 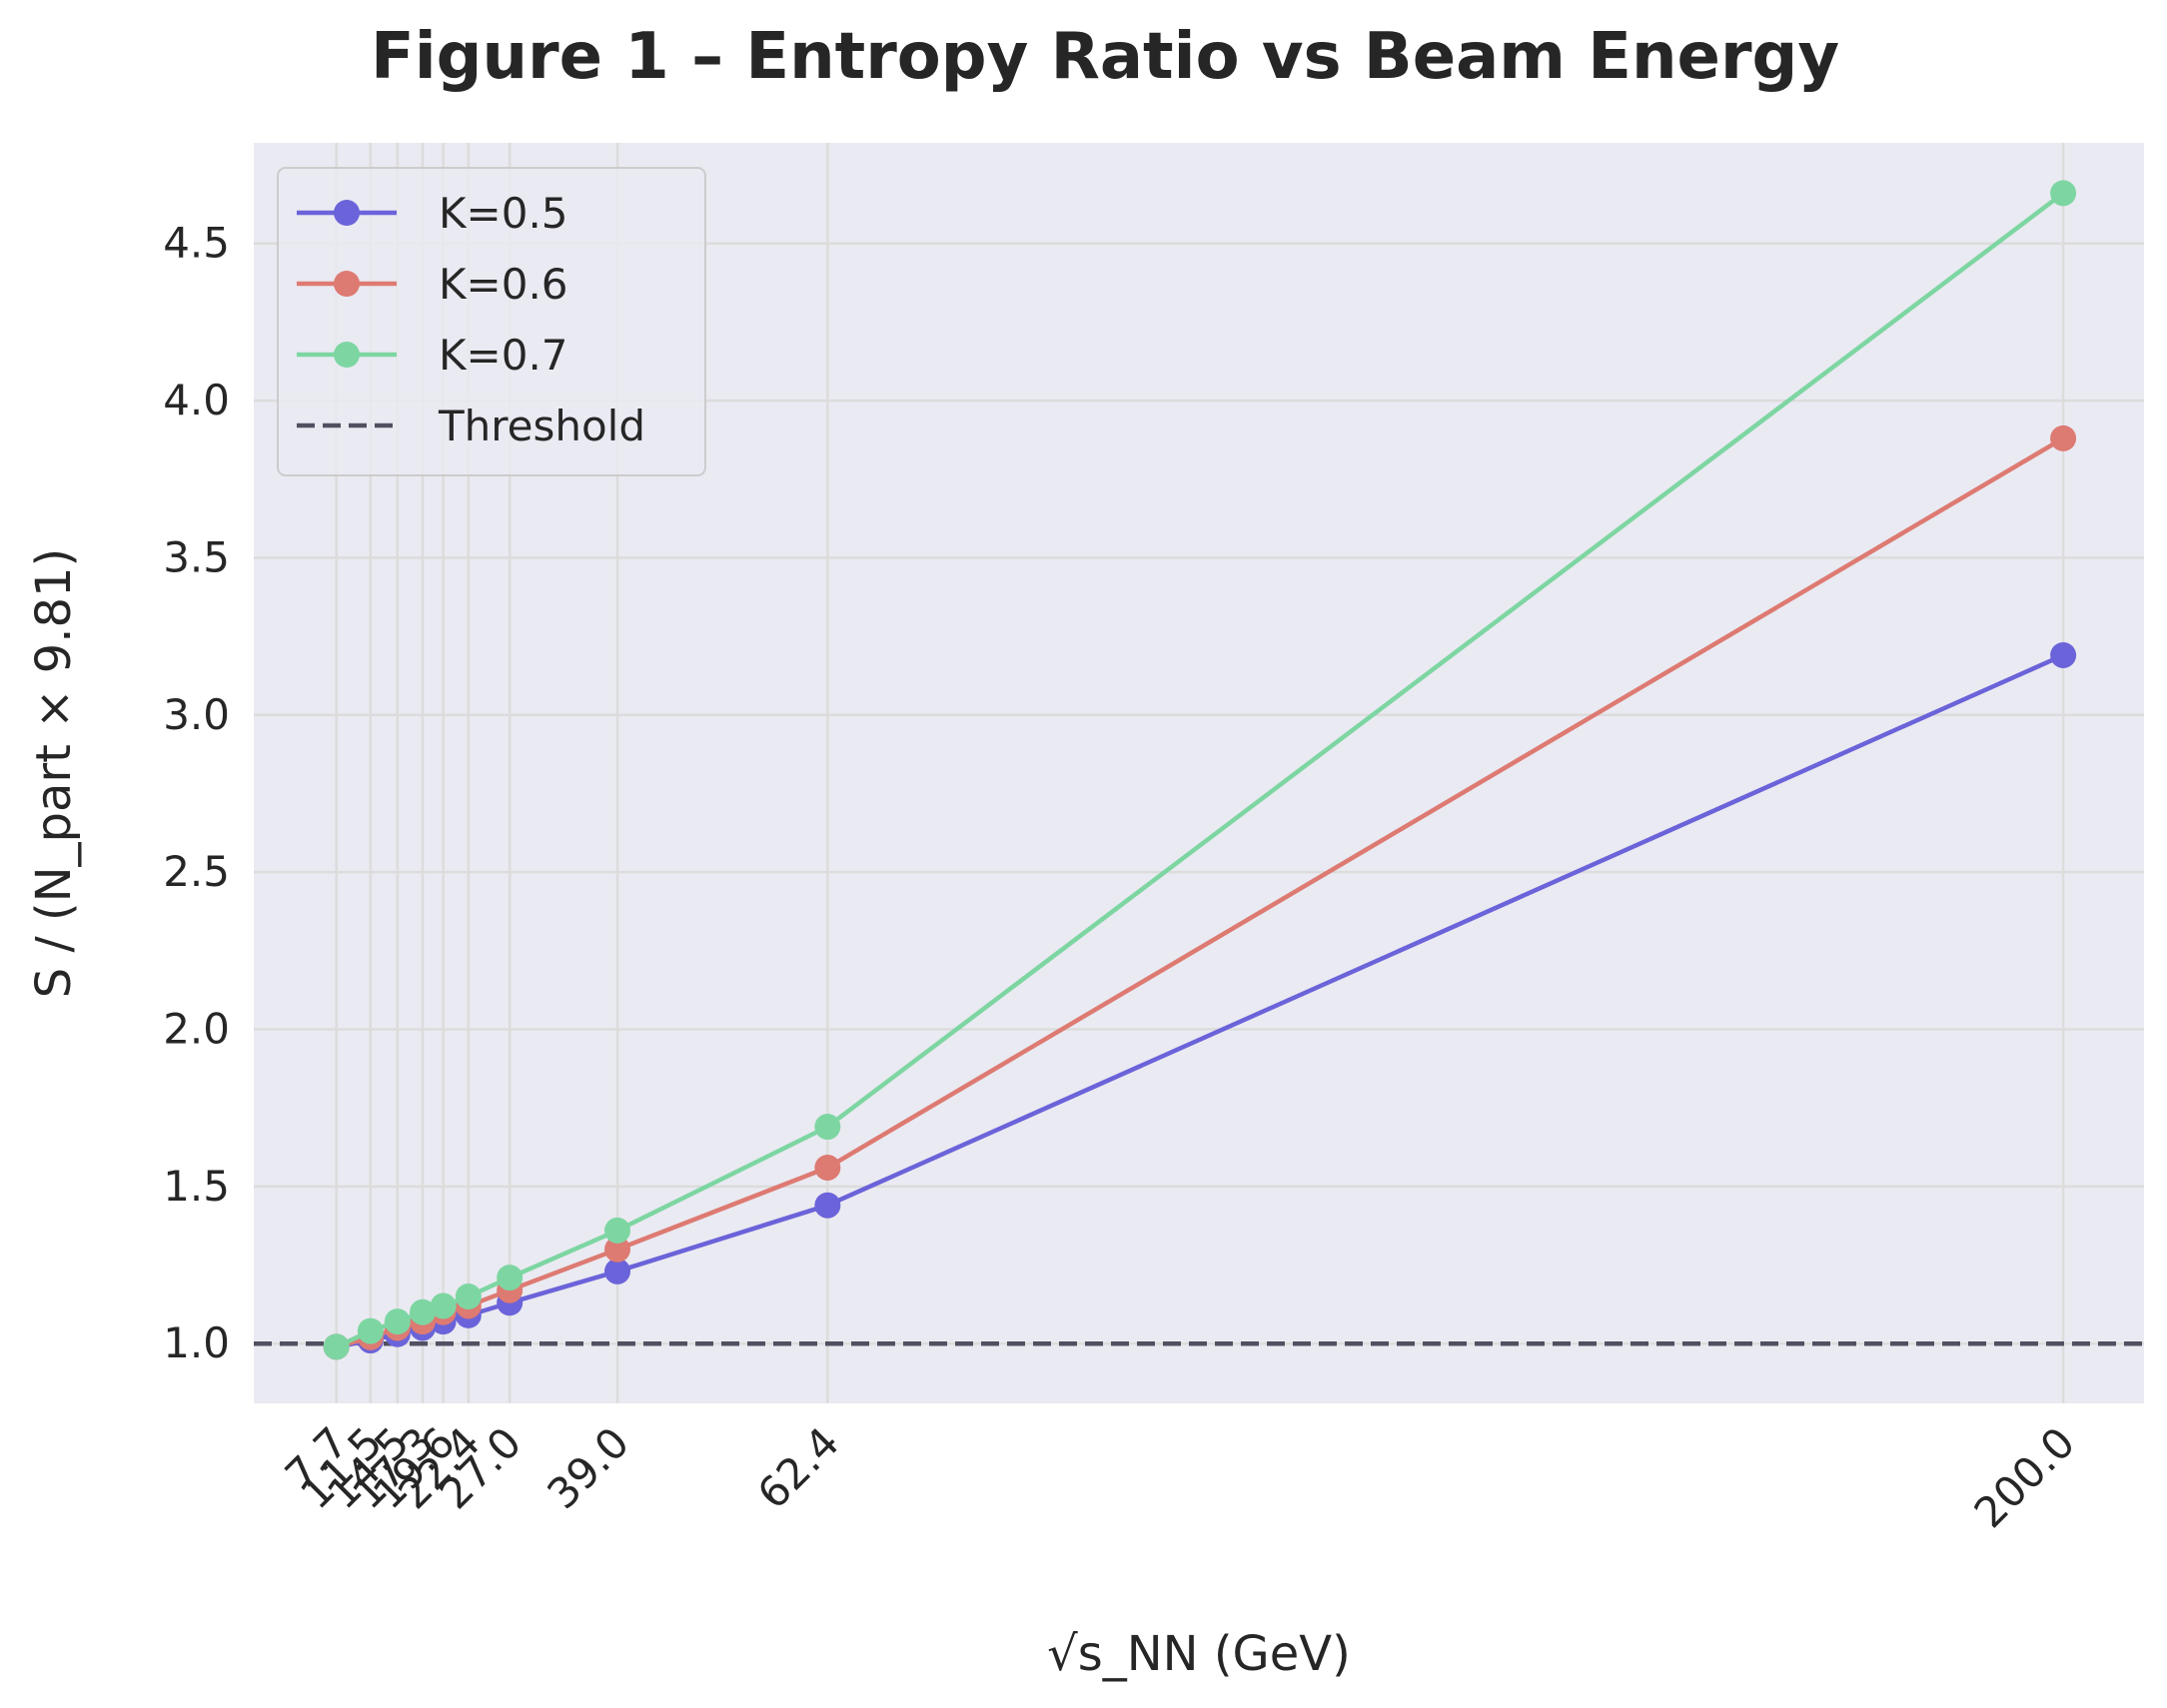 What do you see at coordinates (503, 213) in the screenshot?
I see `legend-label: K=0.5` at bounding box center [503, 213].